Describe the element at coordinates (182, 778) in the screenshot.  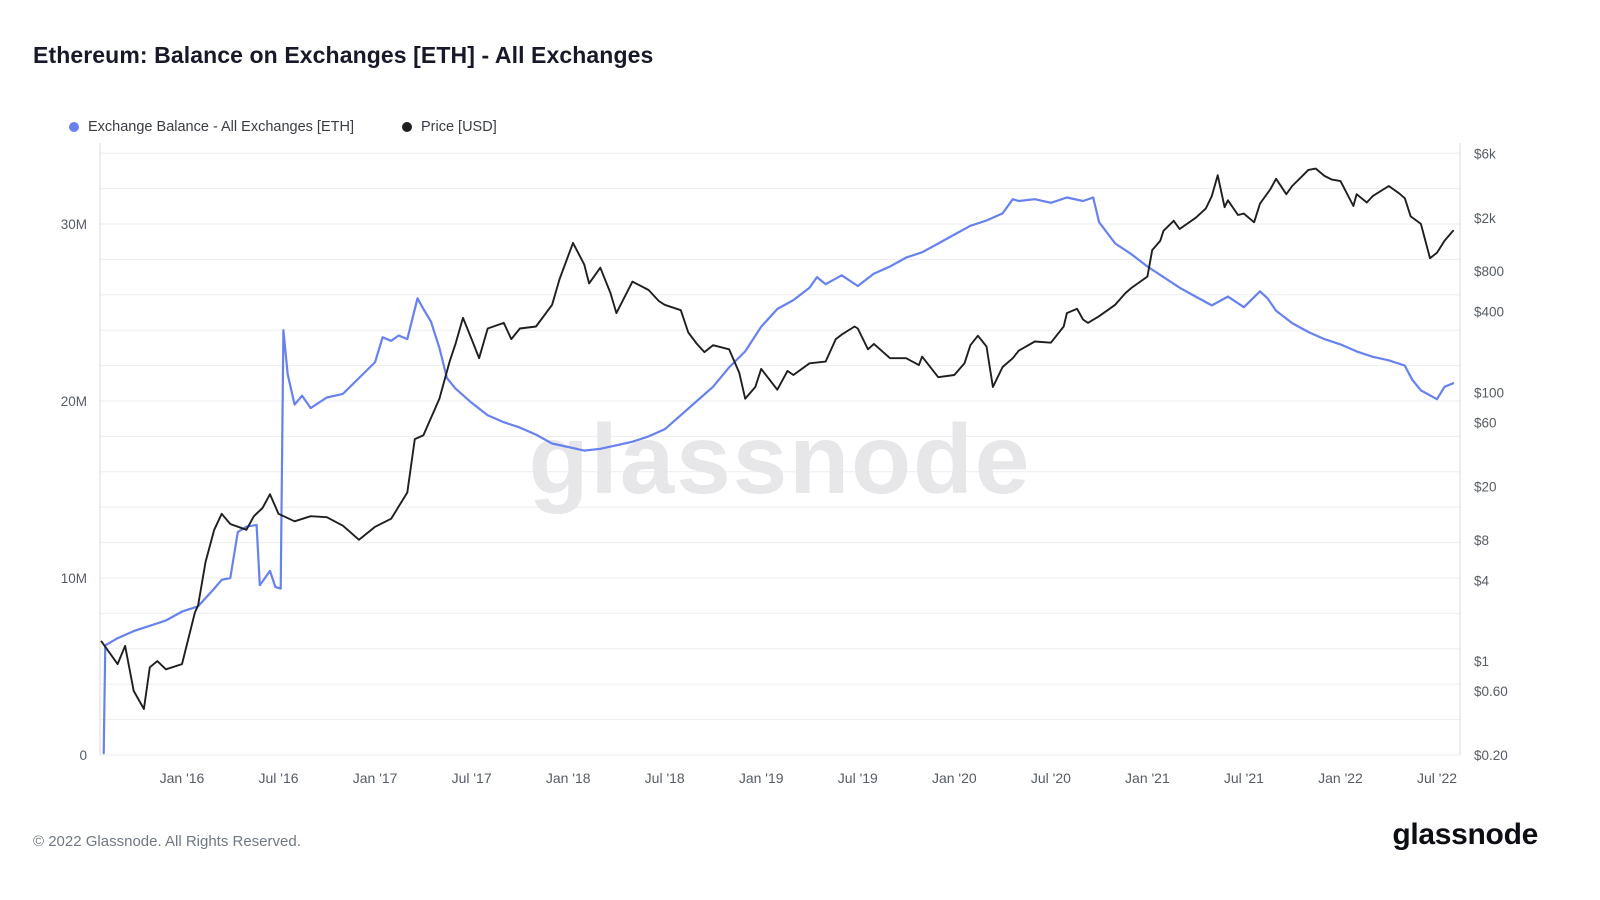
I see `x-axis-tick-label: Jan '16` at that location.